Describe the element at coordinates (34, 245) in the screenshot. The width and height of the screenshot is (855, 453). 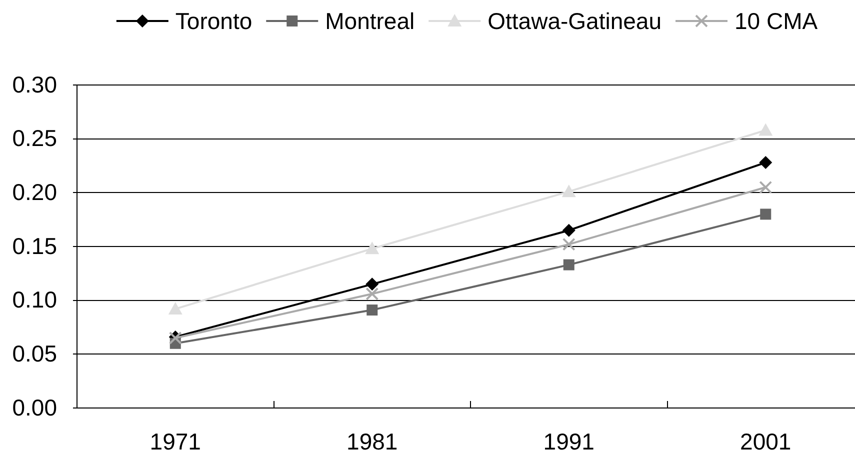
I see `y-tick-label: 0.15` at that location.